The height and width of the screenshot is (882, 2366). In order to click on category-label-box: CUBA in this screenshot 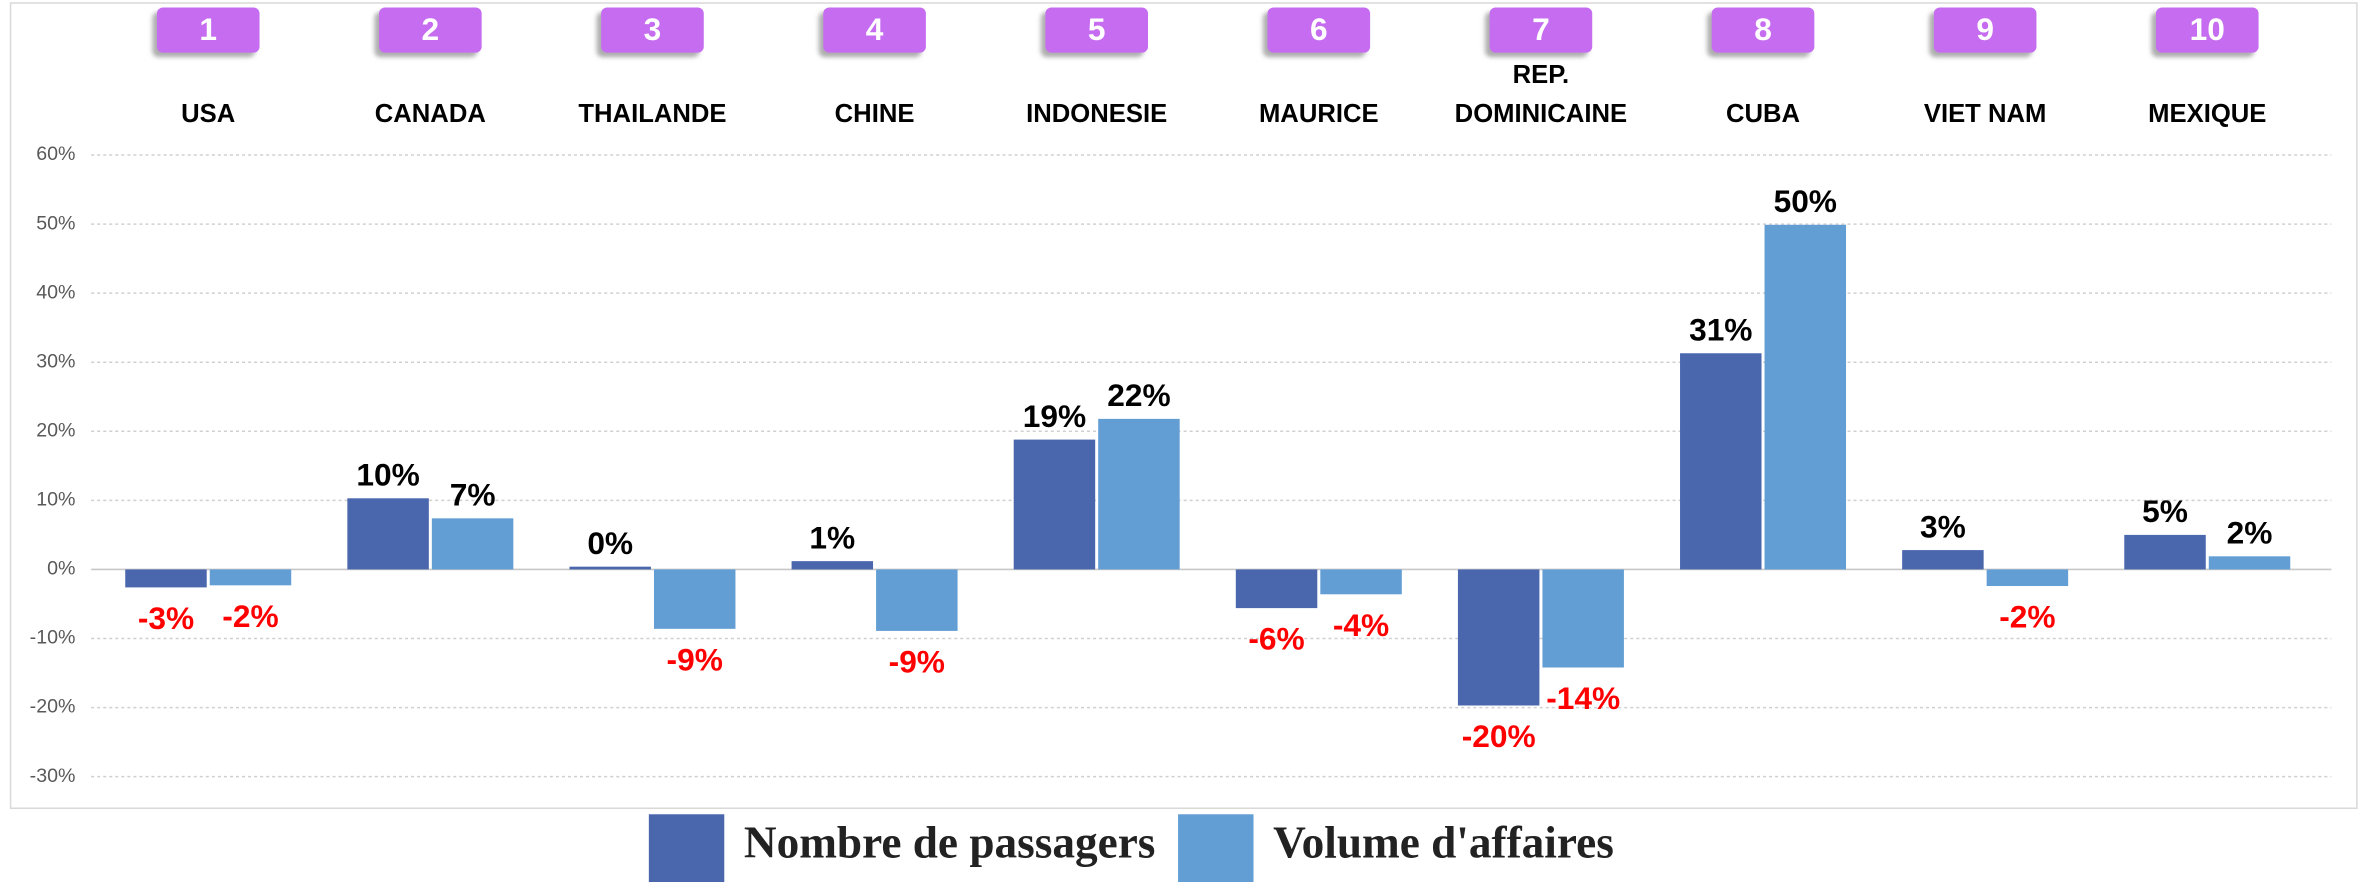, I will do `click(1763, 113)`.